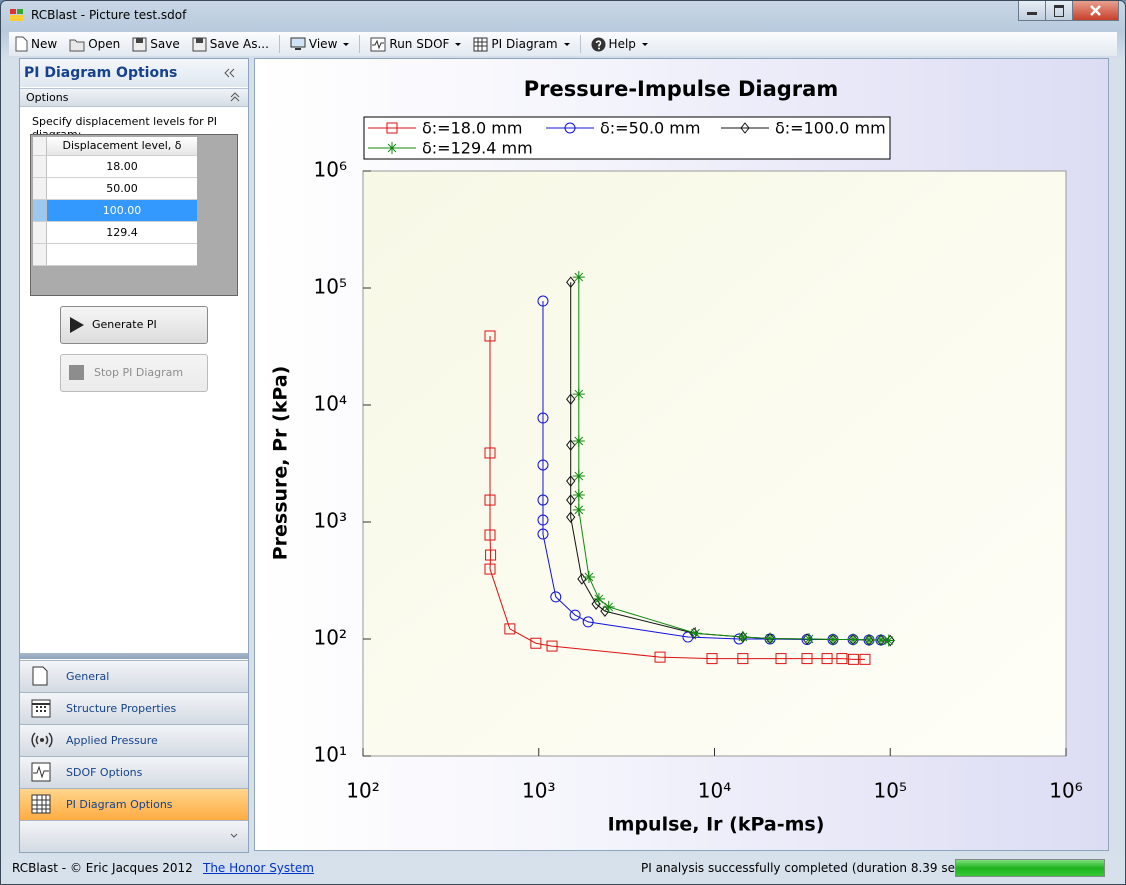 Image resolution: width=1126 pixels, height=885 pixels. What do you see at coordinates (714, 791) in the screenshot?
I see `x-tick-label: 10⁴` at bounding box center [714, 791].